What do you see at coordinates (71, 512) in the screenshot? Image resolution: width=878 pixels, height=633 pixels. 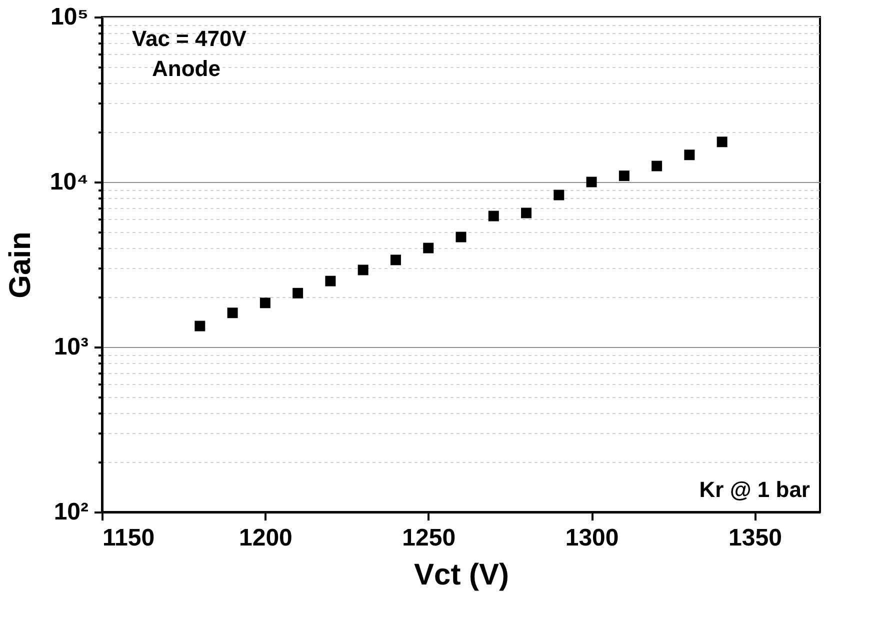 I see `y-tick-label: 10²` at bounding box center [71, 512].